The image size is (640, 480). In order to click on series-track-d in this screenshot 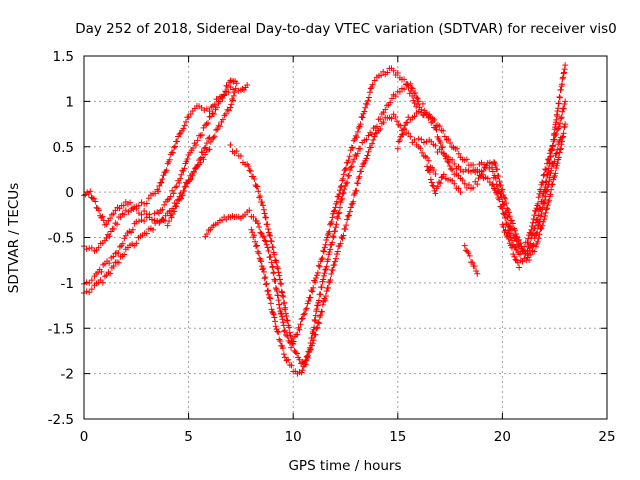, I will do `click(147, 181)`.